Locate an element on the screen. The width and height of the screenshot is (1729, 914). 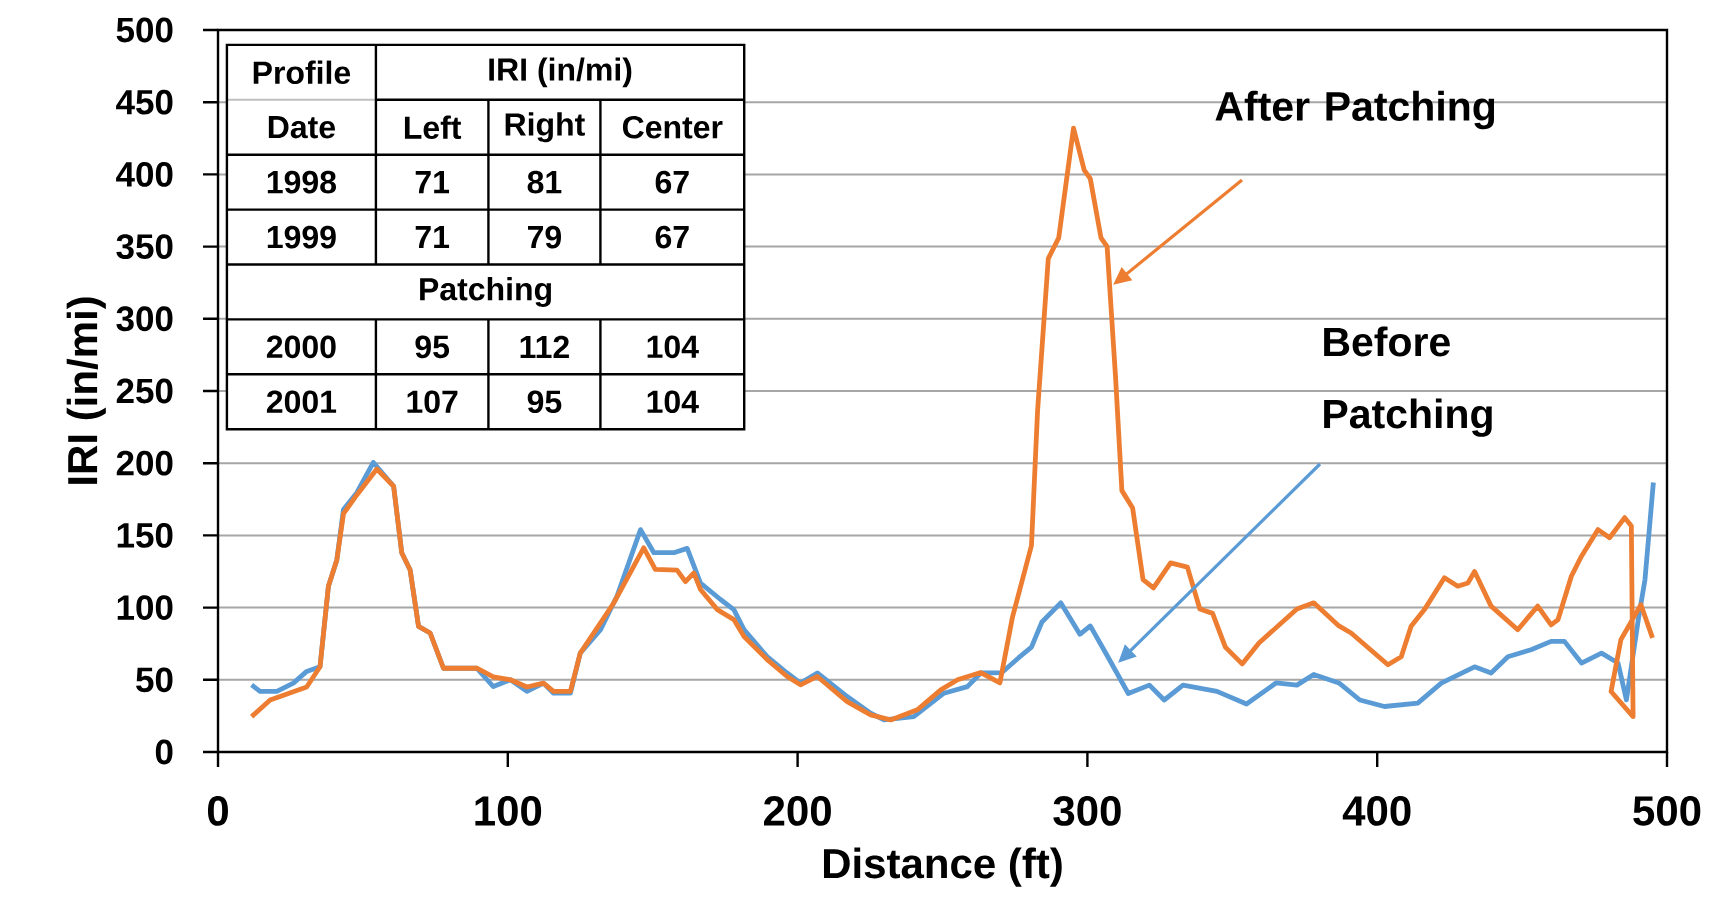
annotation: 81 is located at coordinates (544, 182).